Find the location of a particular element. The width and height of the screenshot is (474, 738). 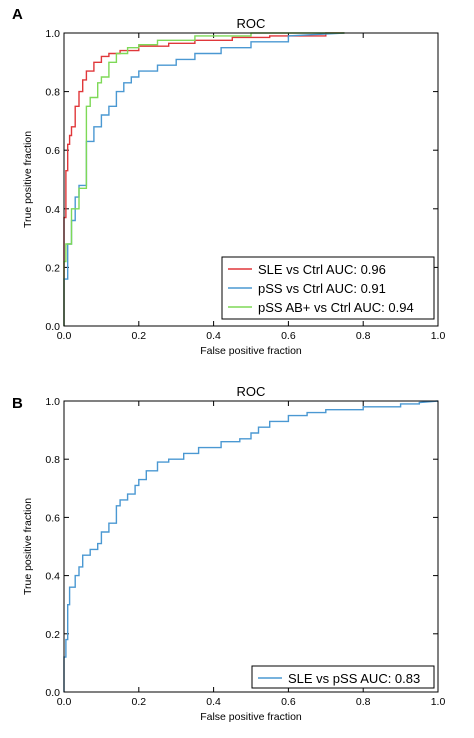

panel-b-x-tick-label-0: 0.0 is located at coordinates (64, 702).